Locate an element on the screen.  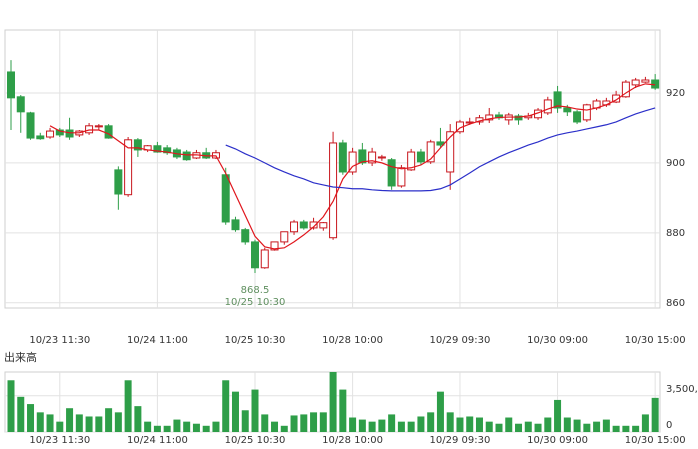
y-tick-label: 3,500,000 is located at coordinates (682, 389).